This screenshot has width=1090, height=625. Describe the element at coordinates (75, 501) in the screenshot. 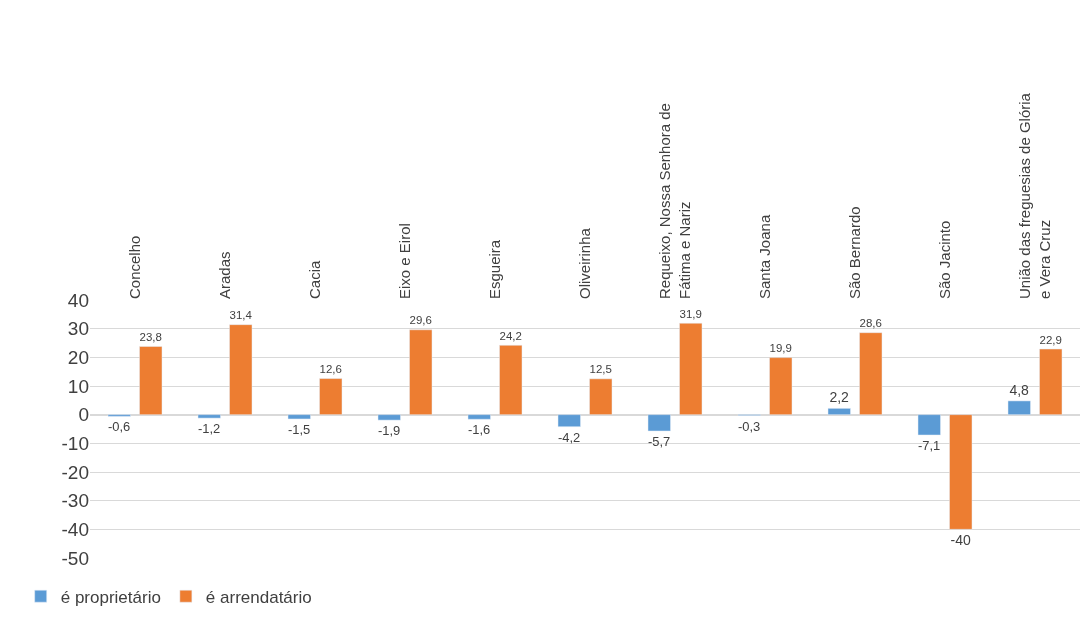

I see `y-tick-label: -30` at that location.